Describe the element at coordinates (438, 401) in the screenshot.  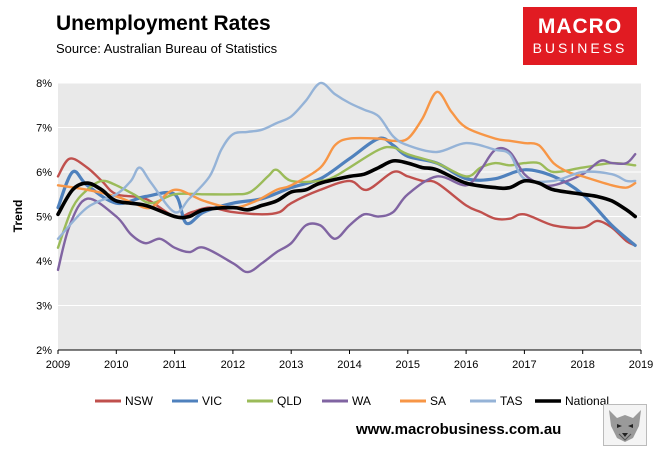
I see `legend-label-sa: SA` at that location.